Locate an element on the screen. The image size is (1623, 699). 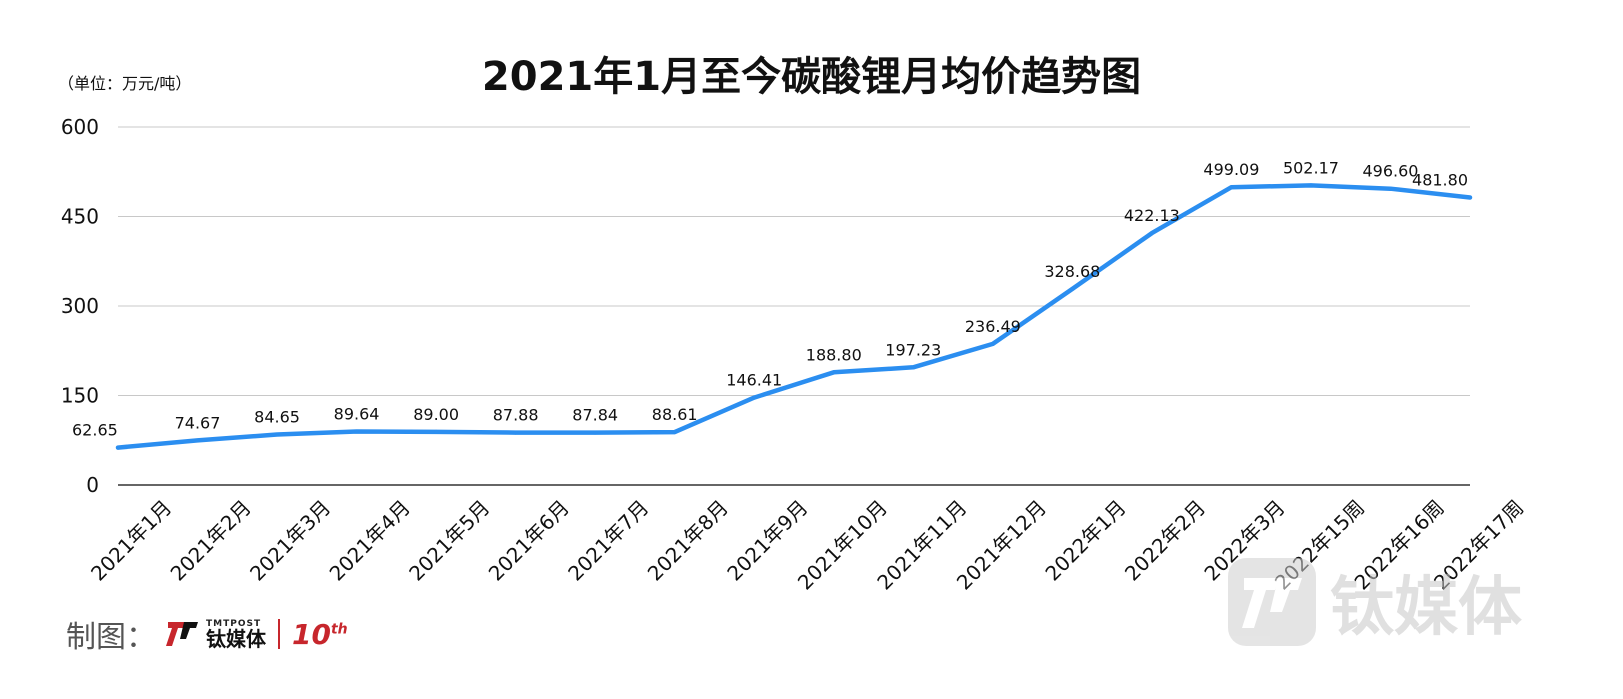
tmtpost-logo-icon is located at coordinates (183, 634).